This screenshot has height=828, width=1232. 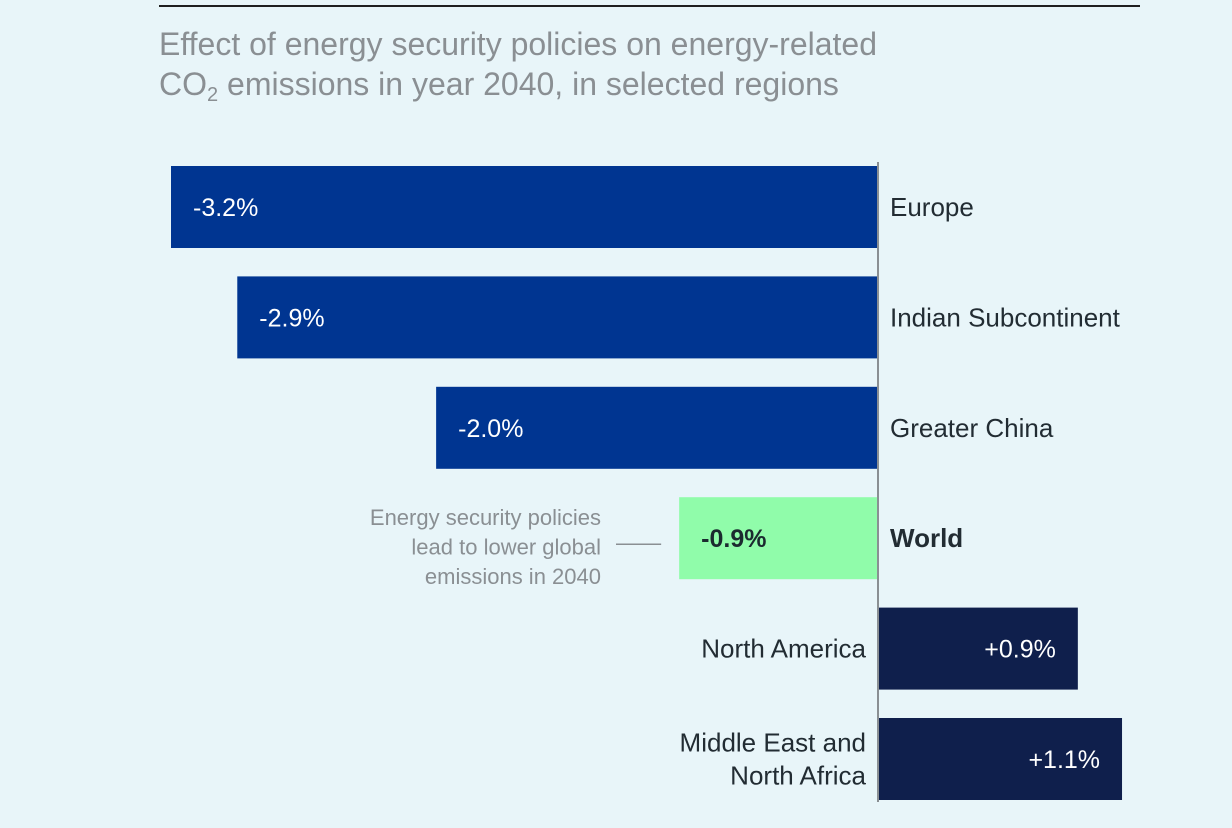 What do you see at coordinates (972, 428) in the screenshot?
I see `category-label-greater-china: Greater China` at bounding box center [972, 428].